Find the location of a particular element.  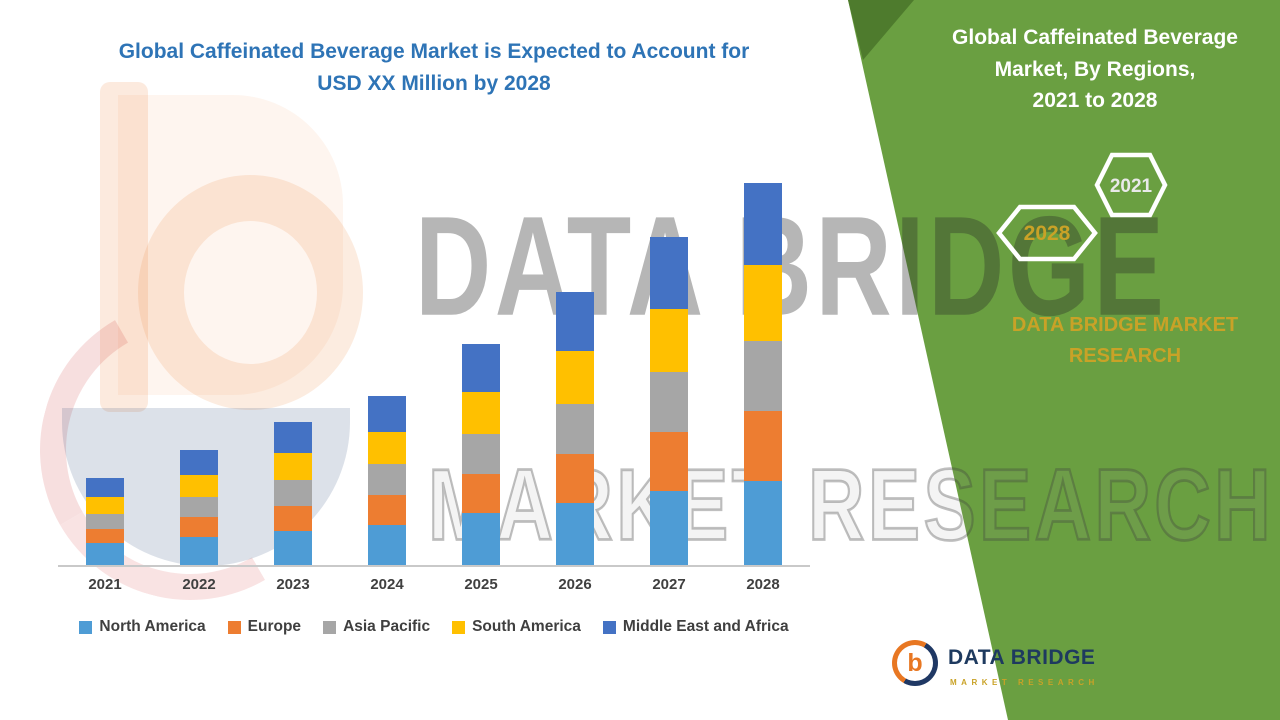

legend-item-middle-east-and-africa: Middle East and Africa is located at coordinates (695, 627).